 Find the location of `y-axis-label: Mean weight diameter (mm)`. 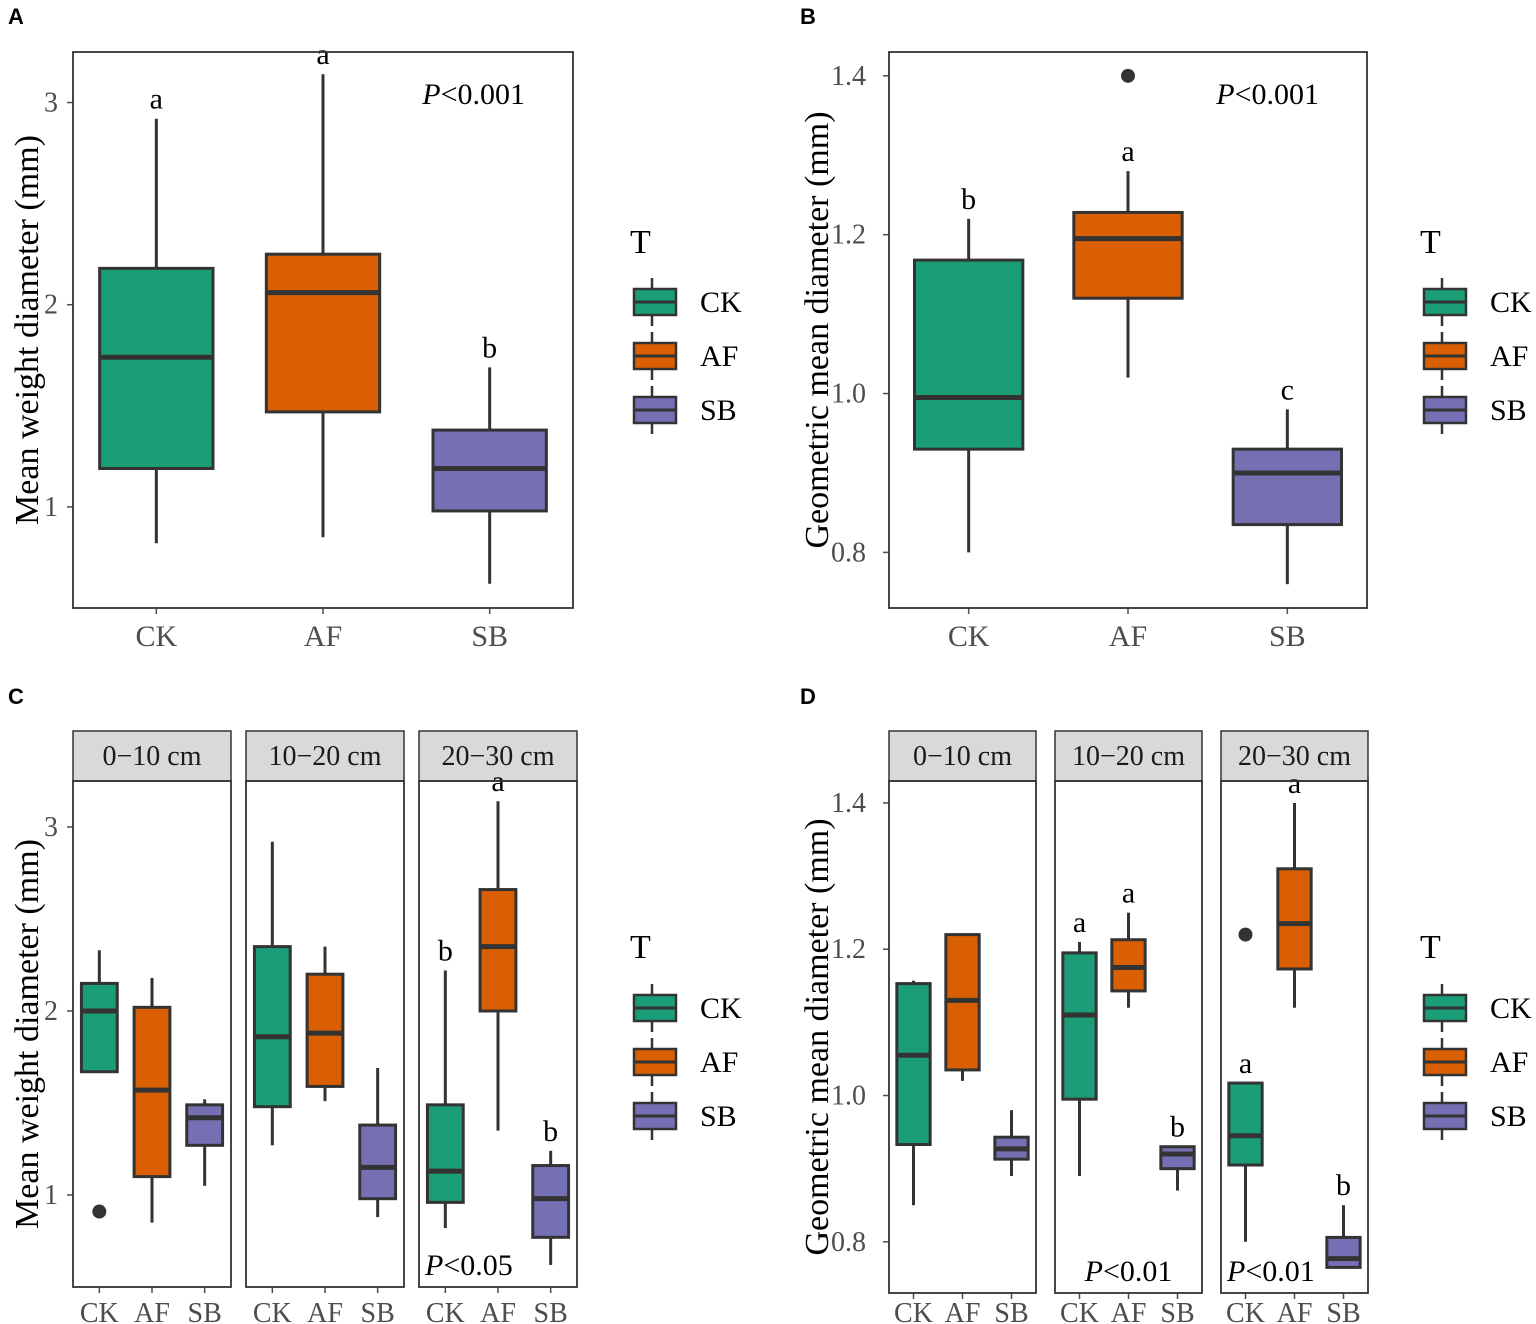

y-axis-label: Mean weight diameter (mm) is located at coordinates (27, 1034).